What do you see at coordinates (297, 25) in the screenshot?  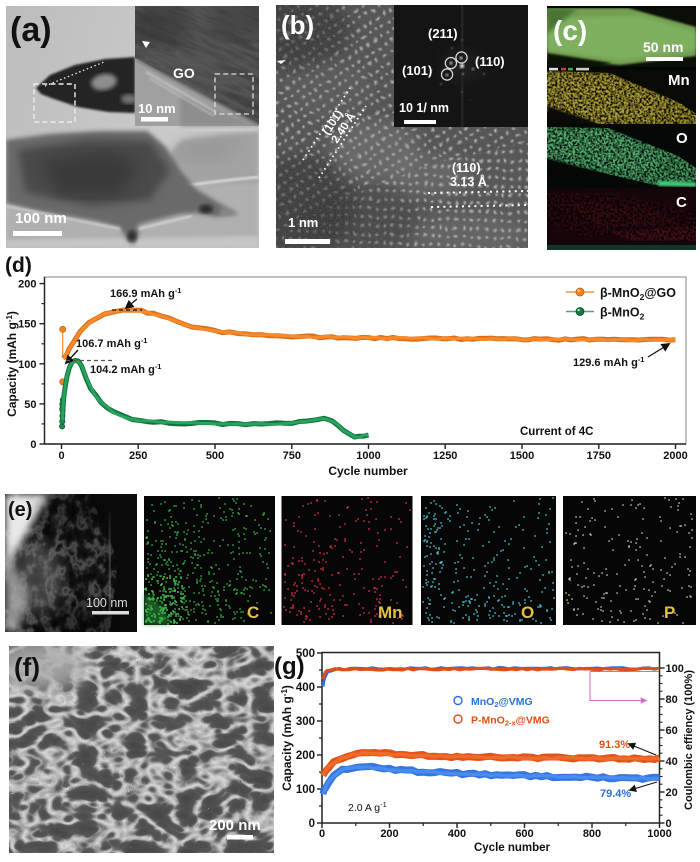 I see `svg-text: (b)` at bounding box center [297, 25].